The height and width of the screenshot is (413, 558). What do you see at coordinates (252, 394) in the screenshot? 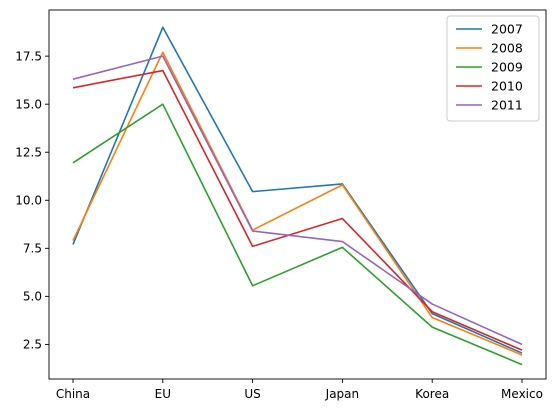
I see `x-tick-label: US` at bounding box center [252, 394].